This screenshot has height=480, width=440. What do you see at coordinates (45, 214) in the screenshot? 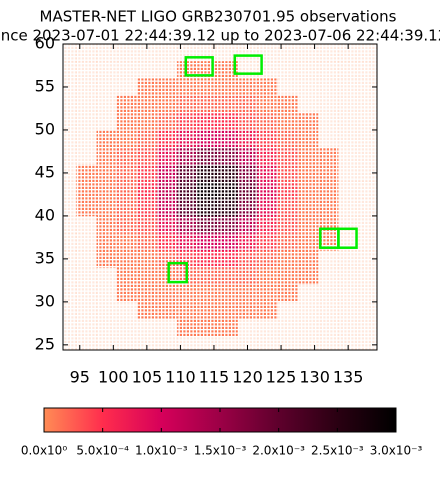
I see `y-tick-label: 40` at bounding box center [45, 214].